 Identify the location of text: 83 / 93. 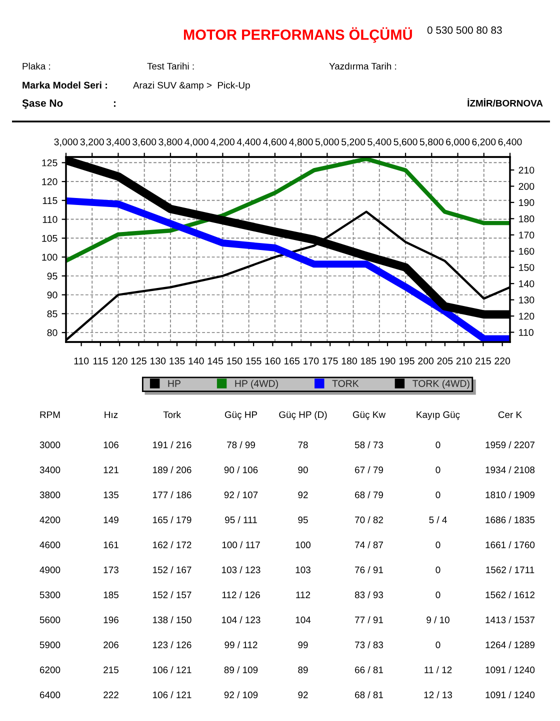
(369, 594).